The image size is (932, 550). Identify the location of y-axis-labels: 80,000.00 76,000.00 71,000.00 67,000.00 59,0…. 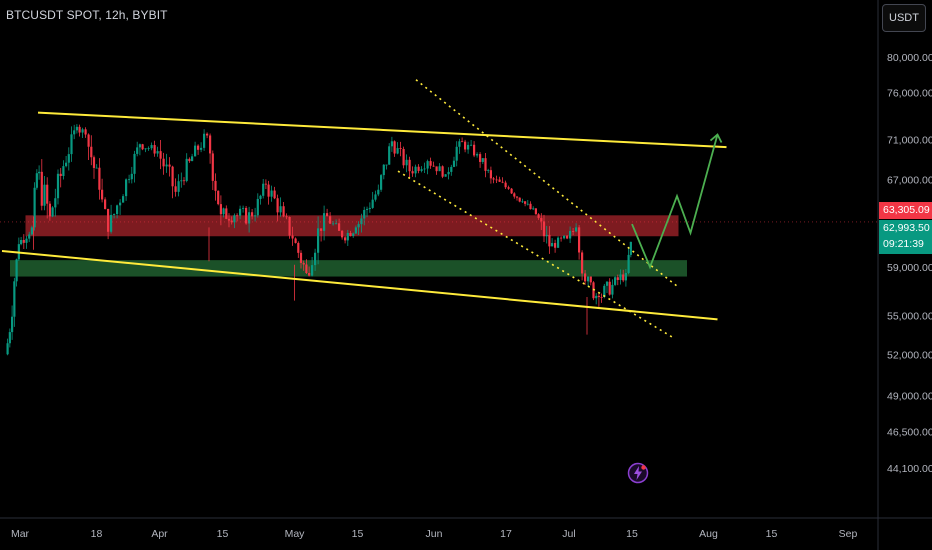
(909, 263).